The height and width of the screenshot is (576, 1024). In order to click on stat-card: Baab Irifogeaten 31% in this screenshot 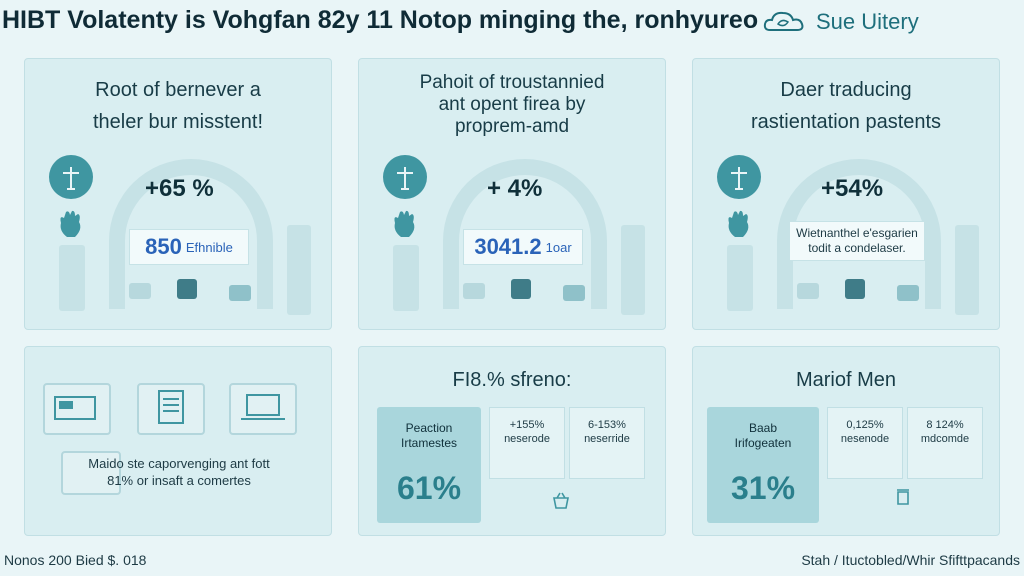, I will do `click(763, 465)`.